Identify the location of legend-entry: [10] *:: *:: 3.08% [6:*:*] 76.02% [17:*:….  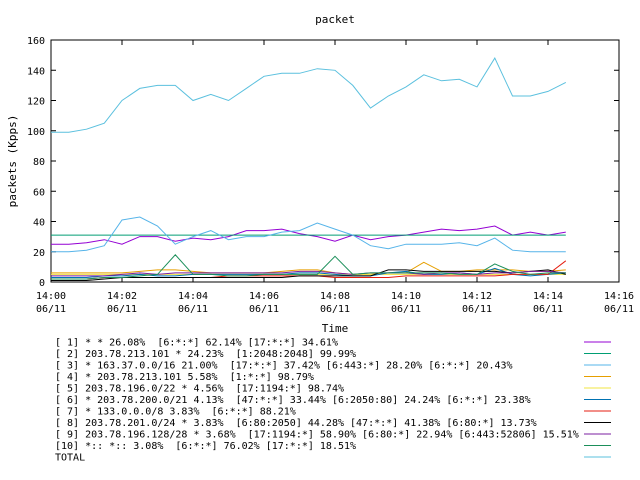
(205, 446).